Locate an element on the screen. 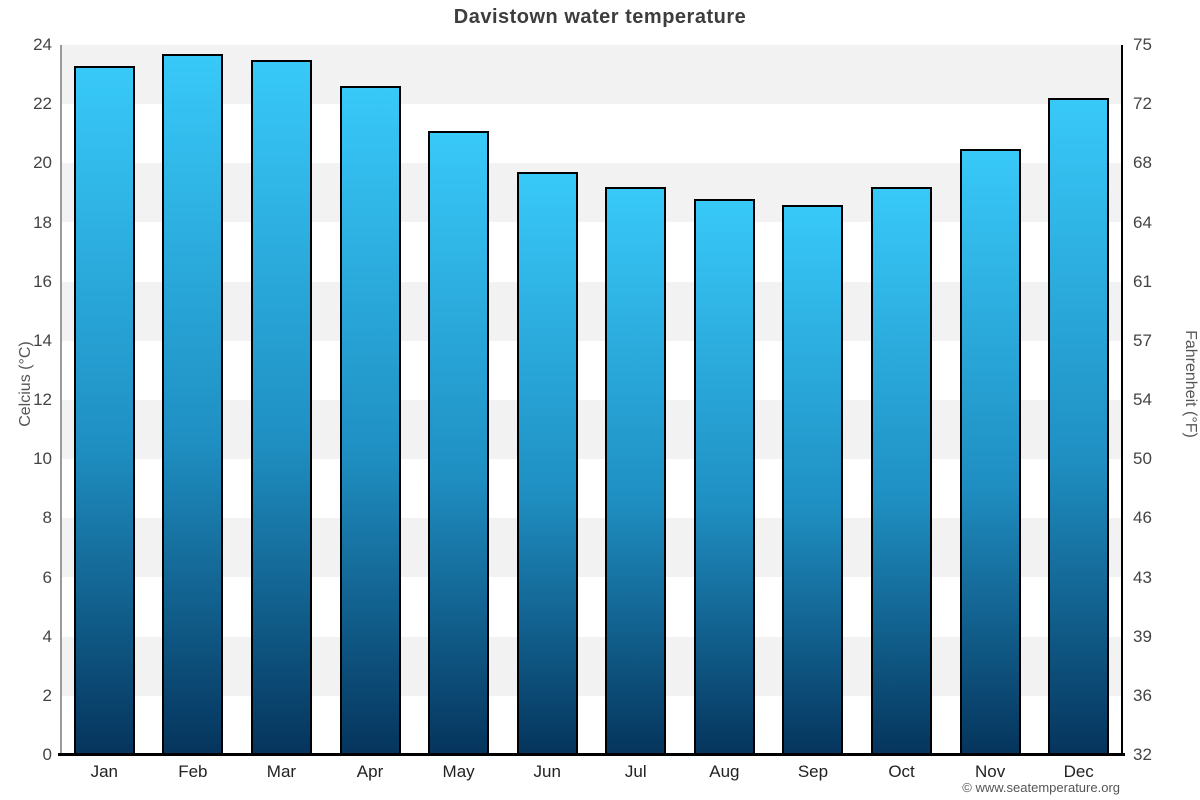 The image size is (1200, 800). bar-dec is located at coordinates (1079, 426).